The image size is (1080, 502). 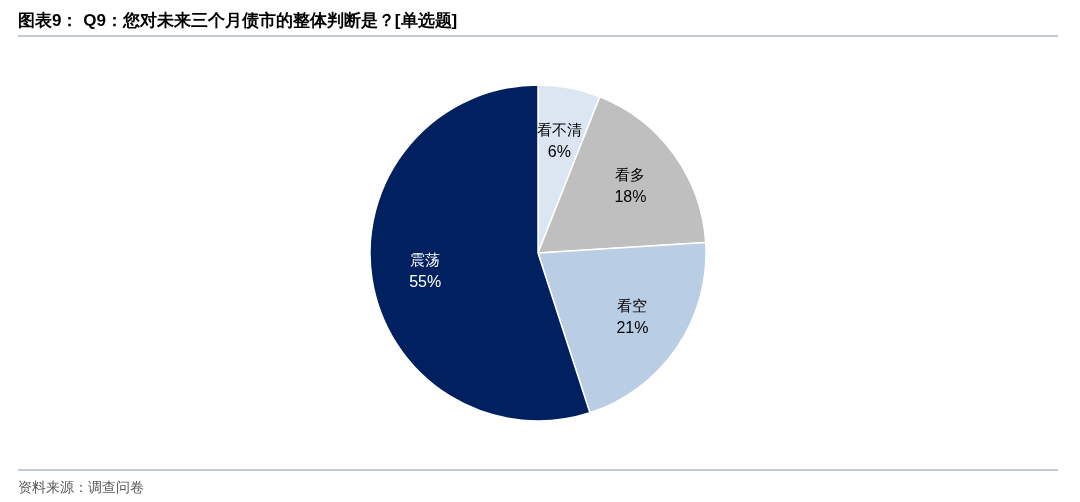 What do you see at coordinates (425, 259) in the screenshot?
I see `slice-label: 震荡` at bounding box center [425, 259].